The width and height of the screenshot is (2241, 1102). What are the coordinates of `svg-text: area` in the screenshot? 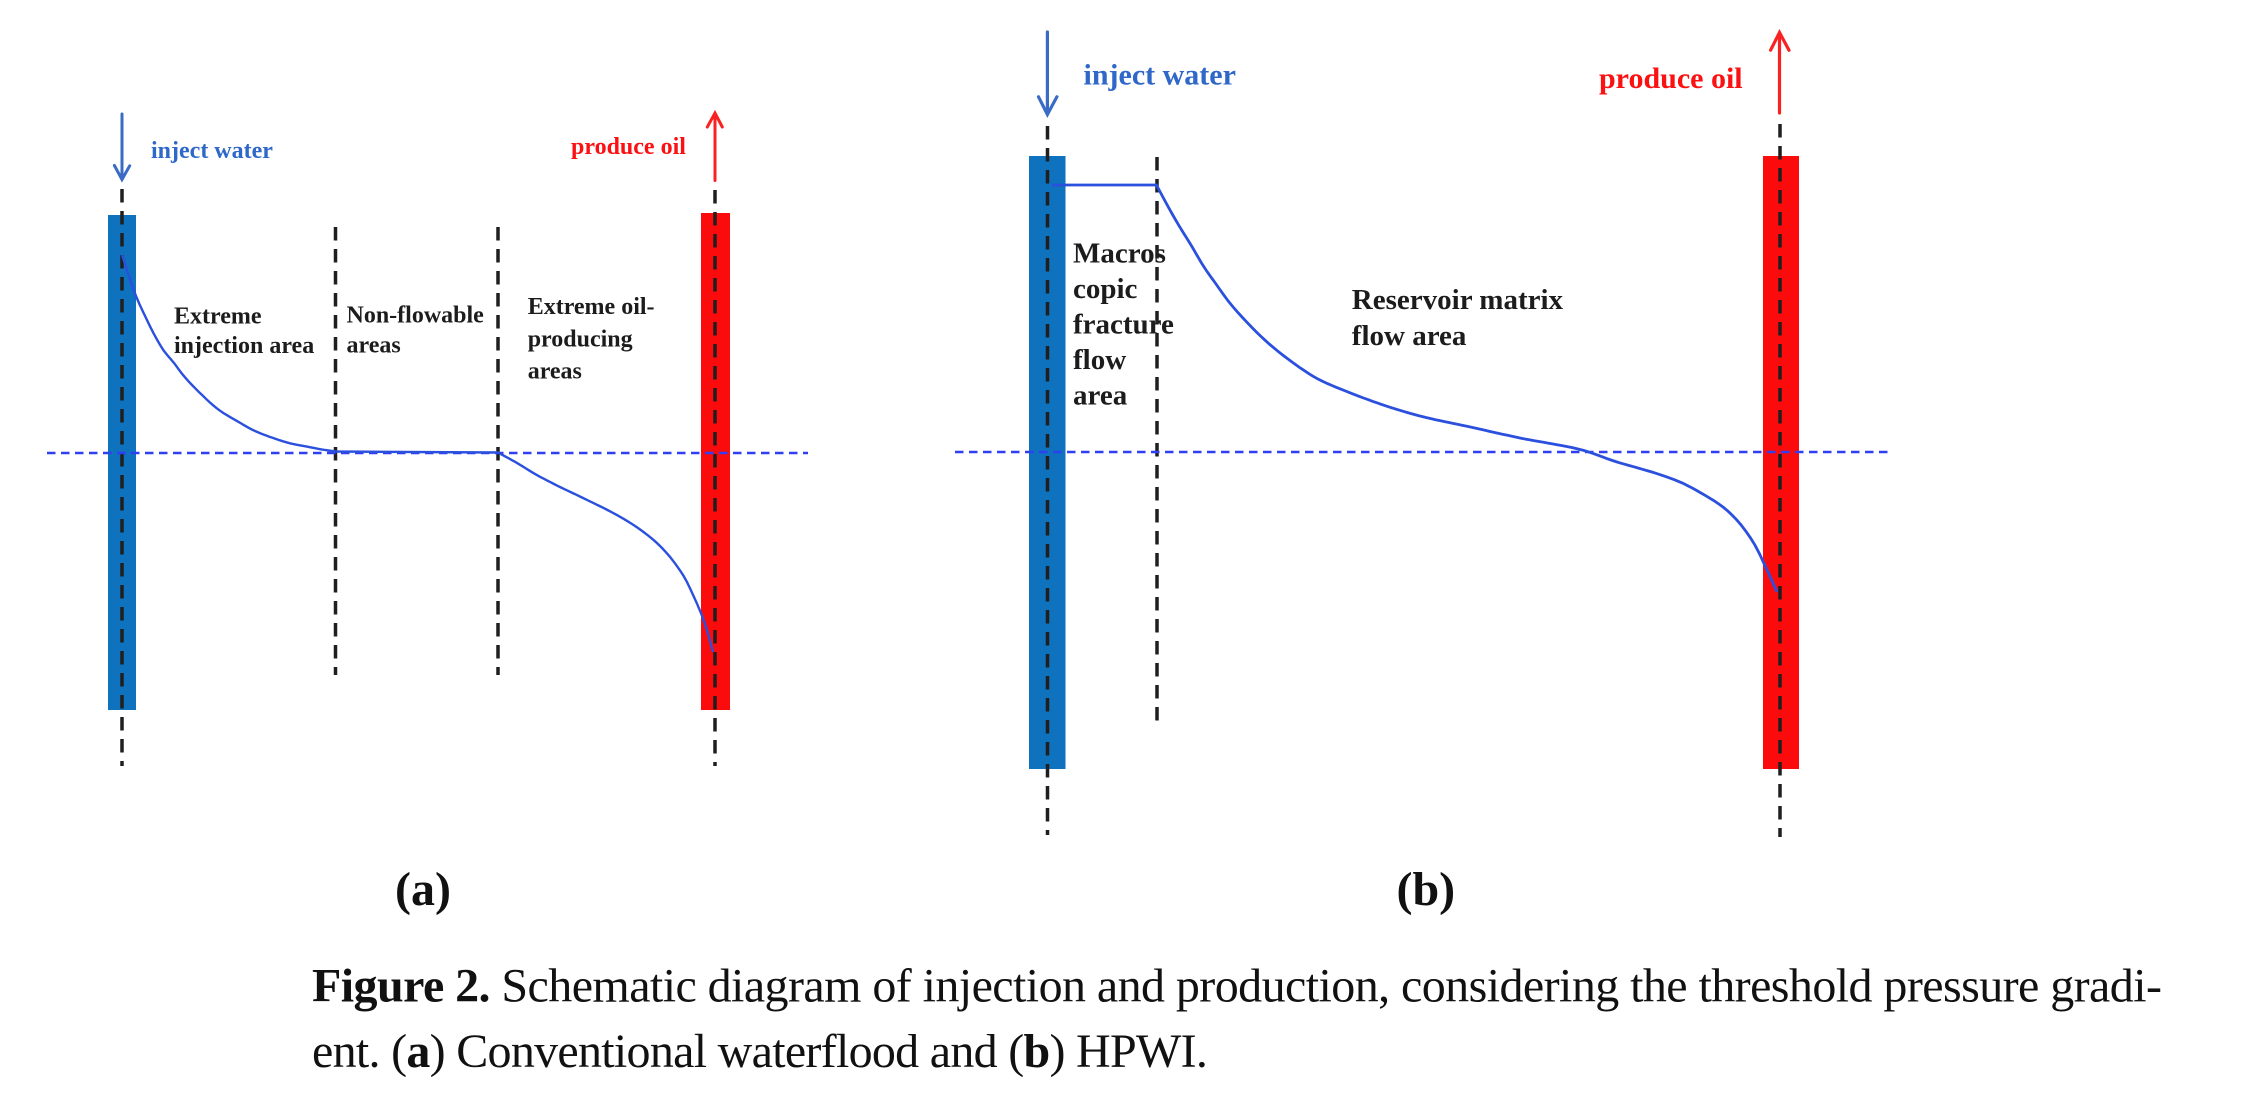 It's located at (1100, 396).